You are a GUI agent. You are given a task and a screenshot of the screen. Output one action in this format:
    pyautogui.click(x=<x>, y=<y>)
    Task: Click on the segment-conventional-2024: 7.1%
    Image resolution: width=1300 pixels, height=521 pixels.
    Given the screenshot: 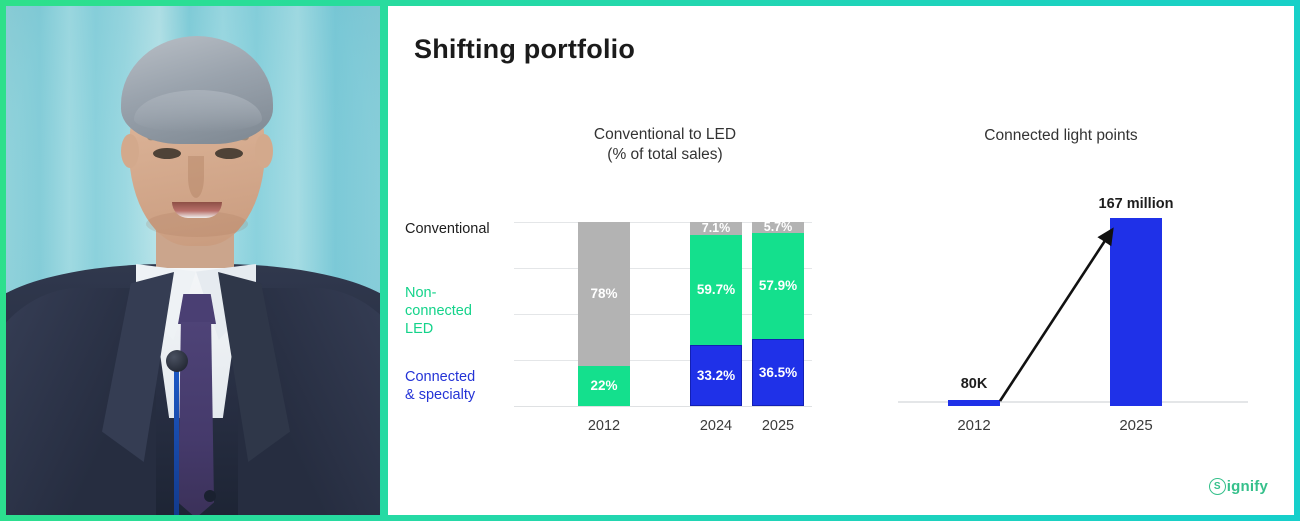 What is the action you would take?
    pyautogui.click(x=716, y=228)
    